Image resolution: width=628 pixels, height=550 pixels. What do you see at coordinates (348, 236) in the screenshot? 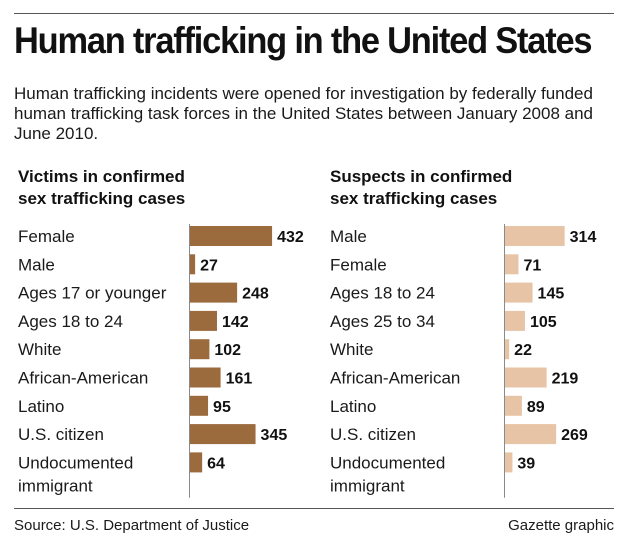
I see `suspects-category-label: Male` at bounding box center [348, 236].